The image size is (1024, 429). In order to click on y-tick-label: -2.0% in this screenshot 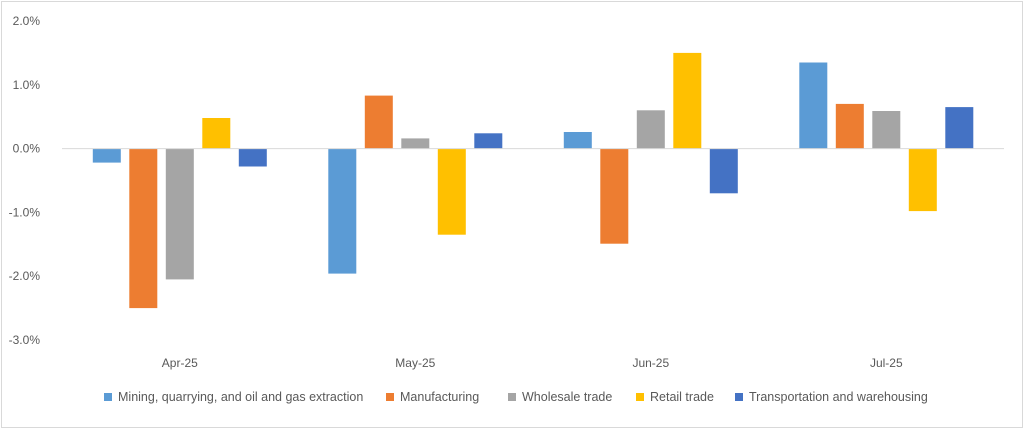, I will do `click(25, 276)`.